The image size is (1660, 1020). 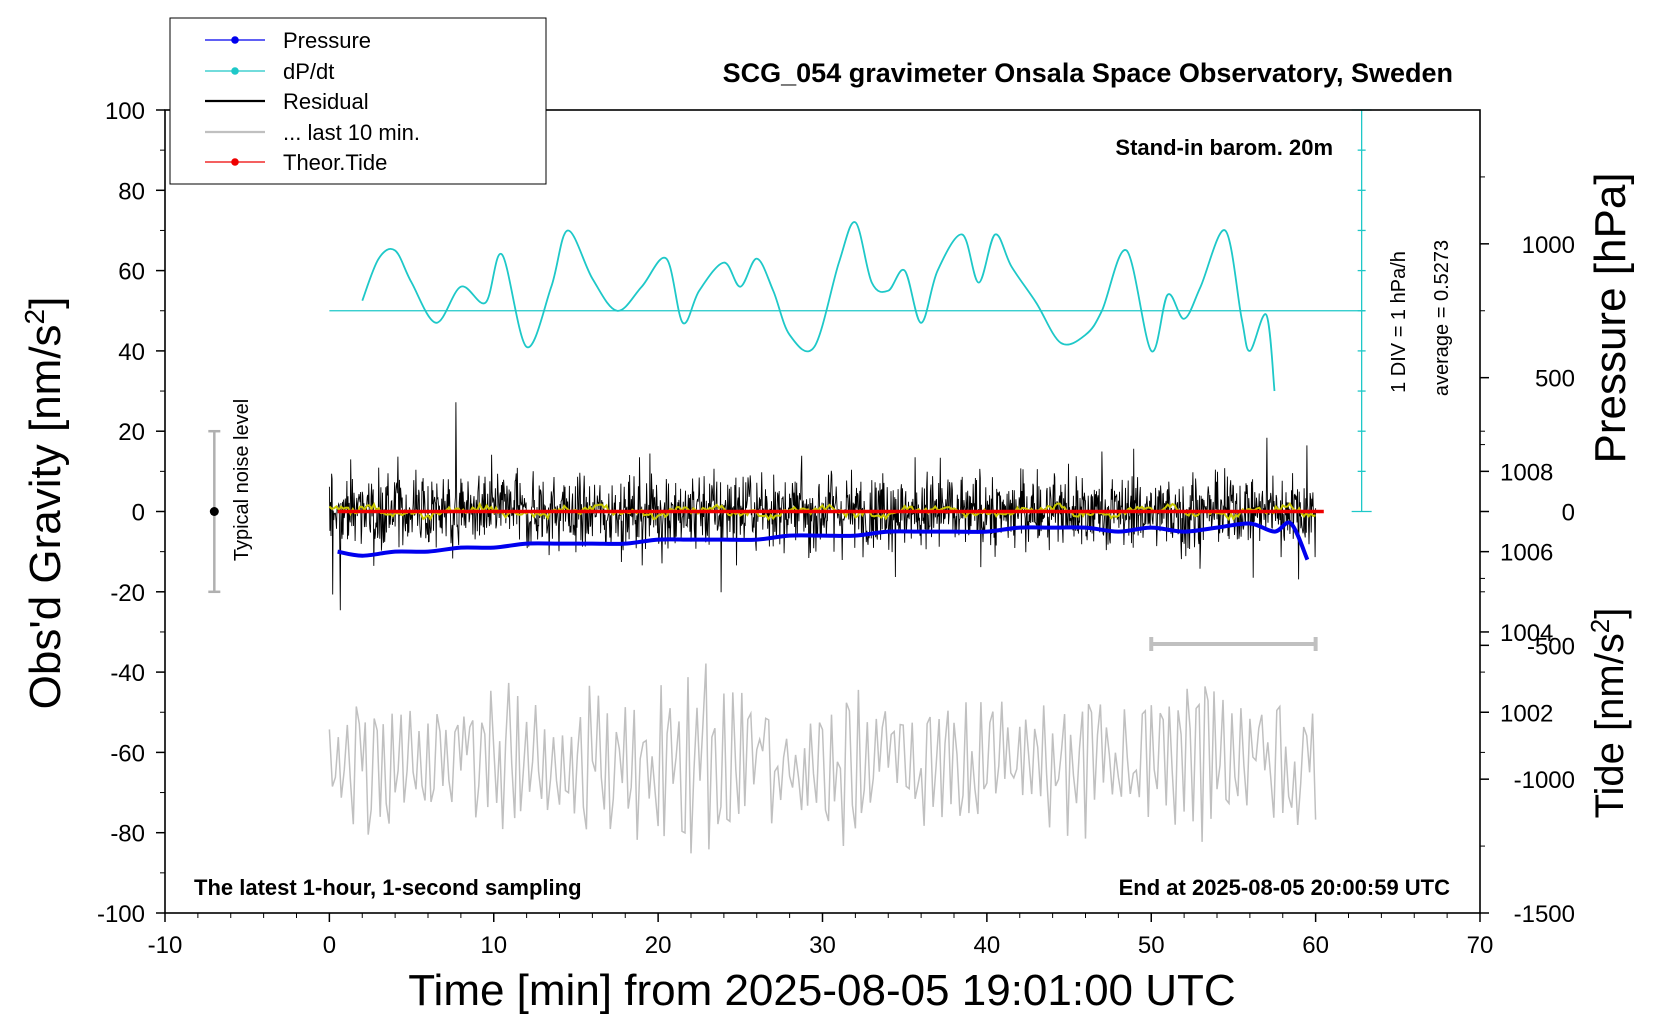 What do you see at coordinates (235, 162) in the screenshot?
I see `legend-tide-marker` at bounding box center [235, 162].